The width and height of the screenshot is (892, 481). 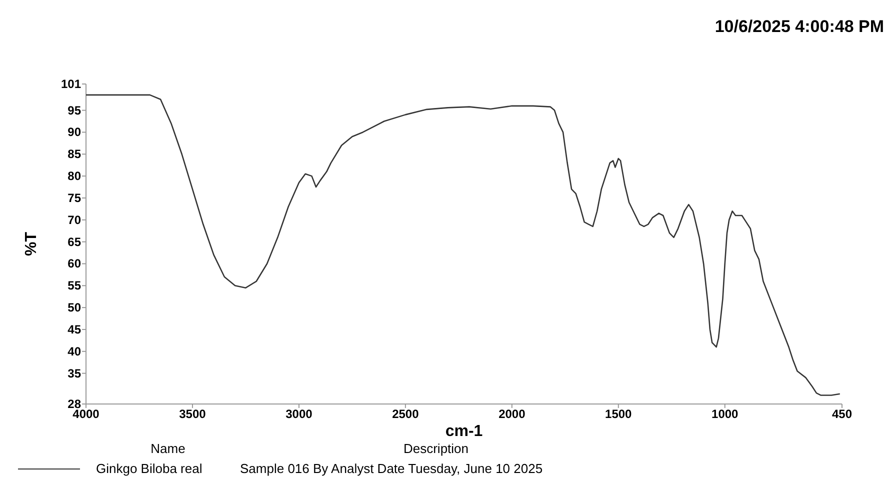 I want to click on x-tick-label: 3500, so click(x=192, y=414).